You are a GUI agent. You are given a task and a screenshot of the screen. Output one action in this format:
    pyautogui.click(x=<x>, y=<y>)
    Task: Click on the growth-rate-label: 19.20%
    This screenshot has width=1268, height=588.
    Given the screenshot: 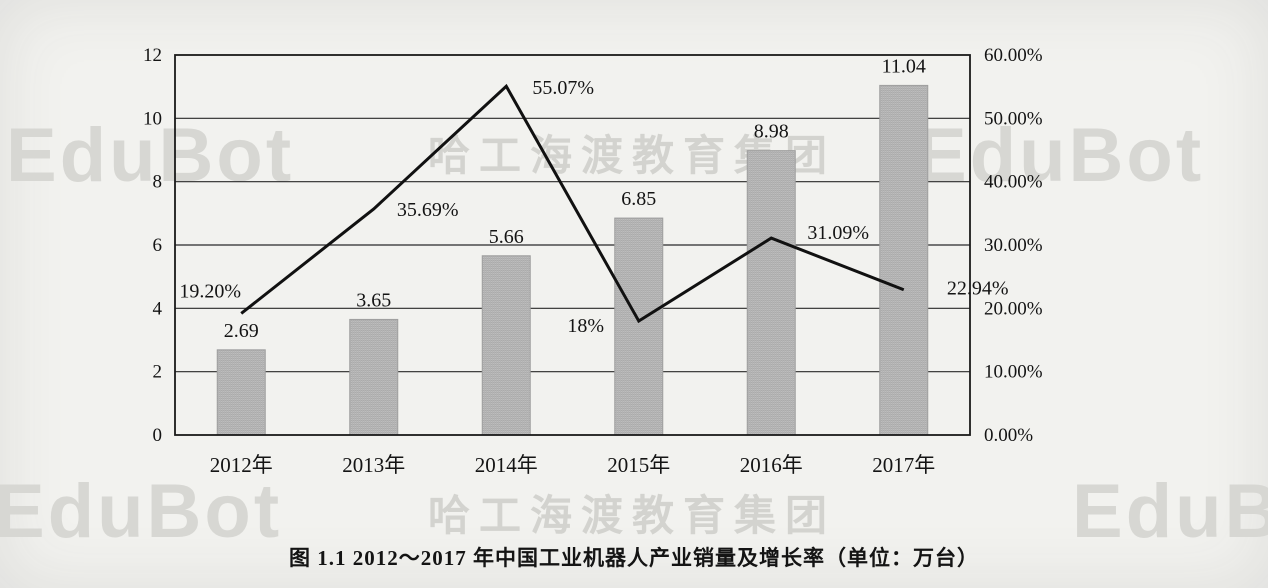 What is the action you would take?
    pyautogui.click(x=210, y=291)
    